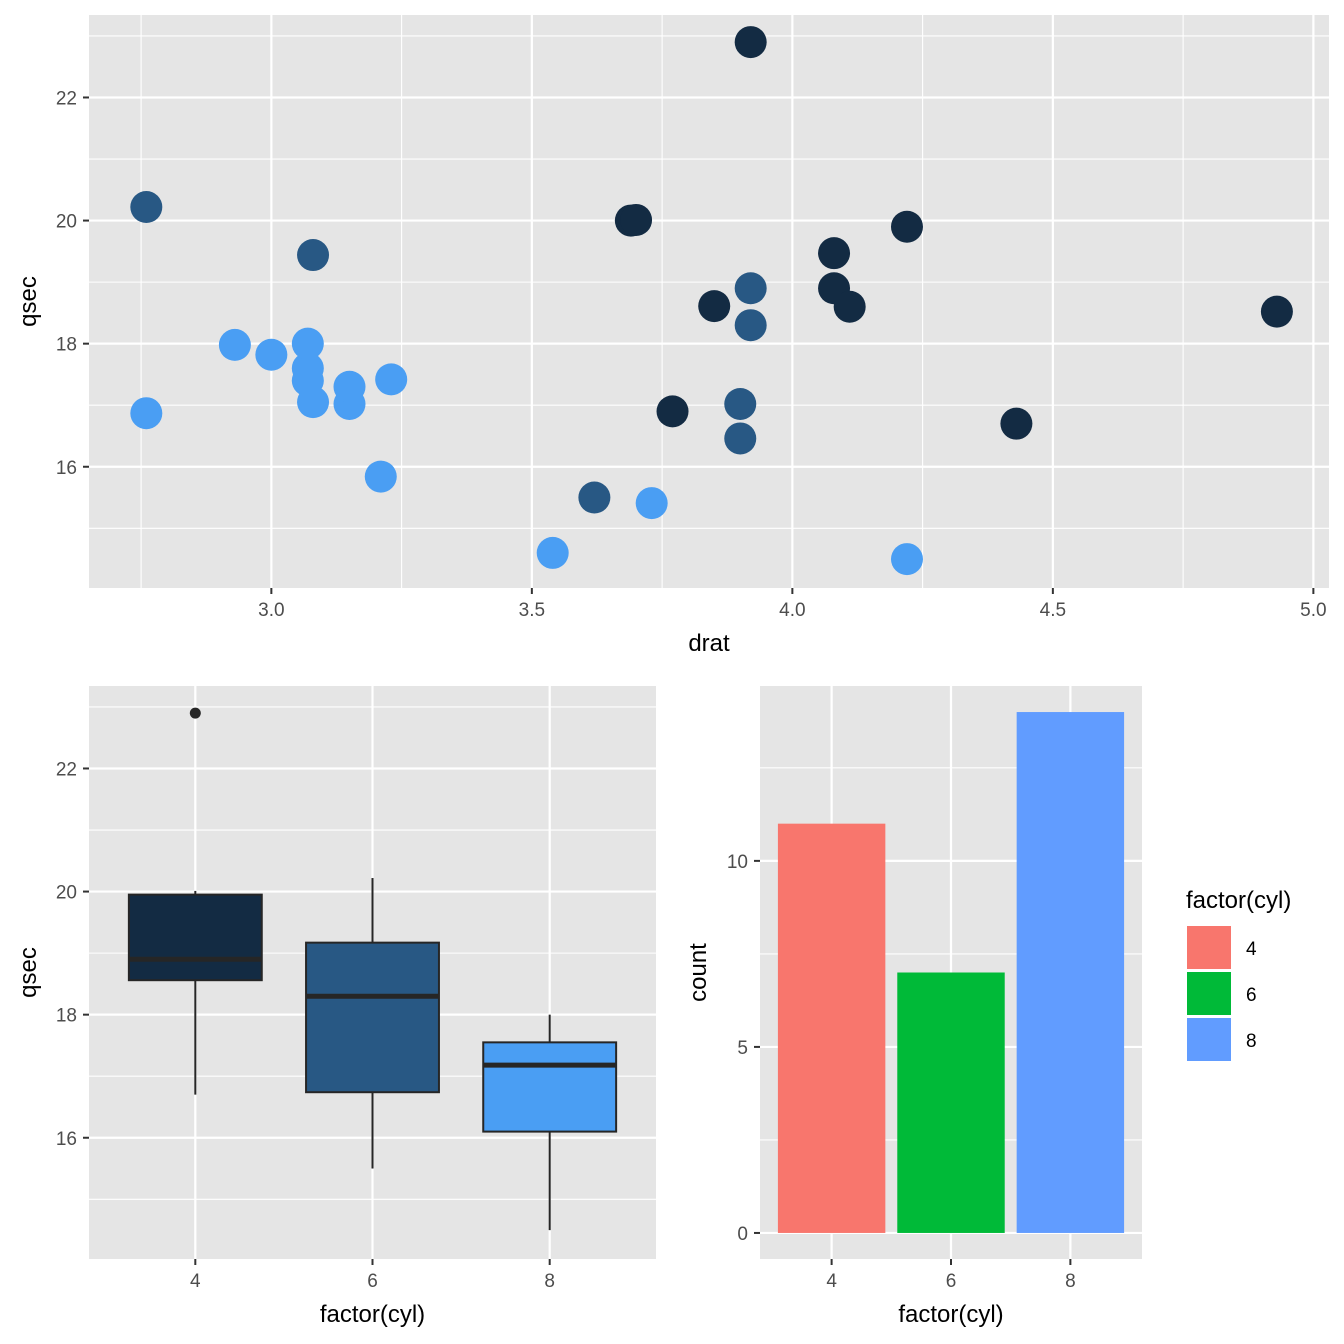 This screenshot has width=1344, height=1344. What do you see at coordinates (1238, 900) in the screenshot?
I see `legend-title: factor(cyl)` at bounding box center [1238, 900].